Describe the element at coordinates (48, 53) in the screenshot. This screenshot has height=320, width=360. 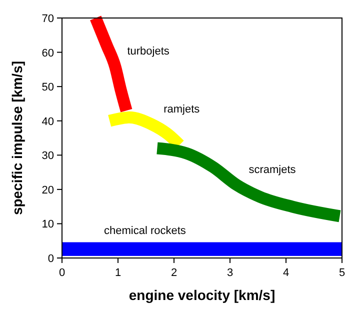
I see `y-tick-label: 60` at that location.